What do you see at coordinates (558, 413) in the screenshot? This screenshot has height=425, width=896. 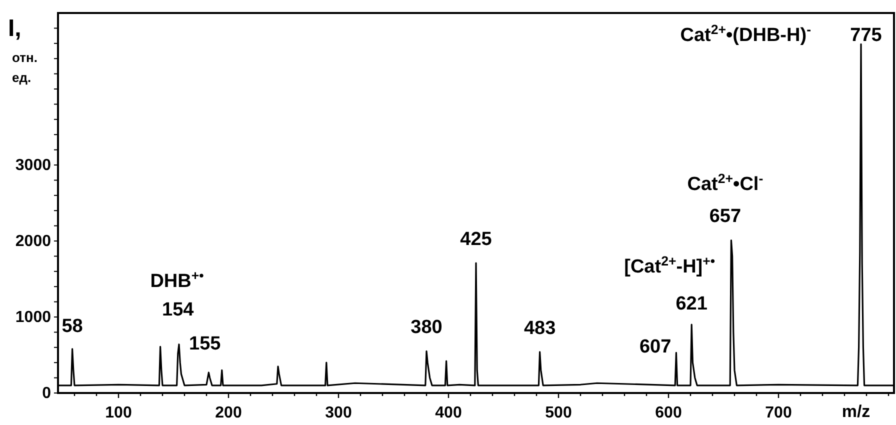 I see `x-tick-label: 500` at bounding box center [558, 413].